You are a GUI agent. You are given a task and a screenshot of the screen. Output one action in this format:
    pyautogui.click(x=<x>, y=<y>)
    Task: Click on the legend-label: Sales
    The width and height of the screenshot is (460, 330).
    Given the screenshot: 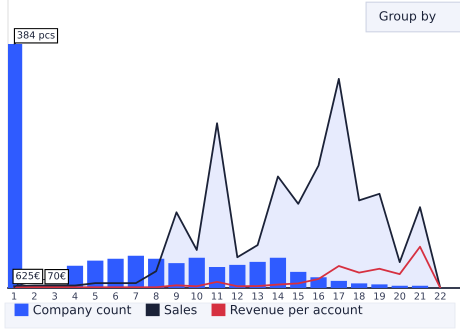 What is the action you would take?
    pyautogui.click(x=180, y=309)
    